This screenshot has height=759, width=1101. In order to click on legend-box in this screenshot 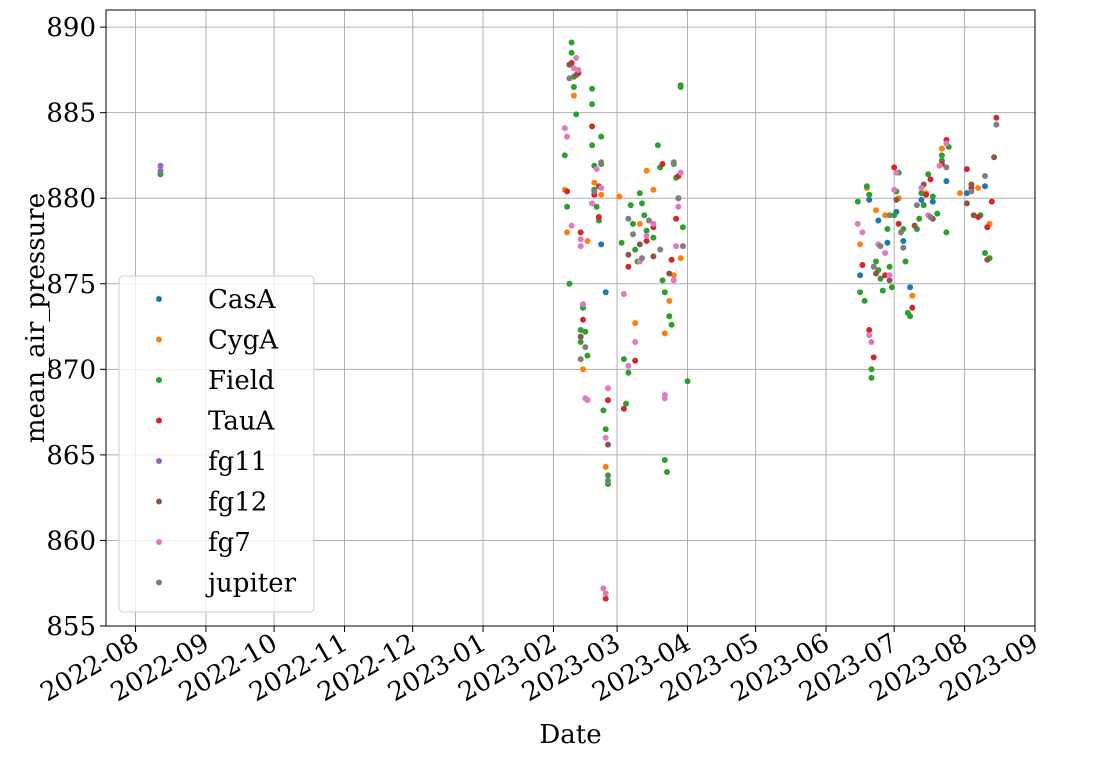, I will do `click(216, 444)`.